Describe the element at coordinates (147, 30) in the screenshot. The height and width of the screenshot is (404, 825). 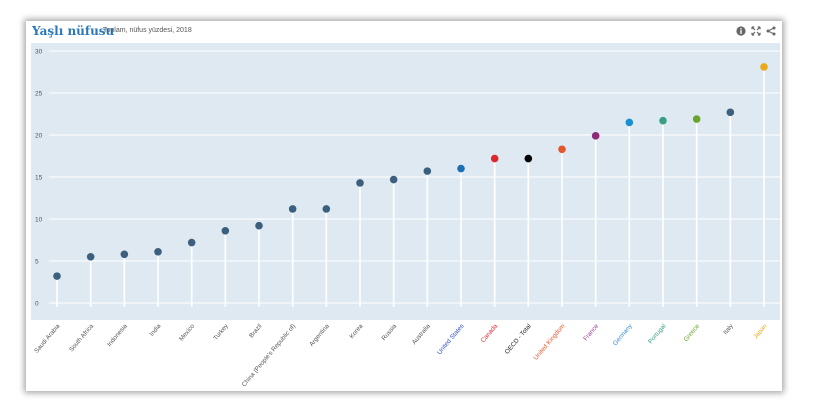
I see `chart-subtitle: Toplam, nüfus yüzdesi, 2018` at that location.